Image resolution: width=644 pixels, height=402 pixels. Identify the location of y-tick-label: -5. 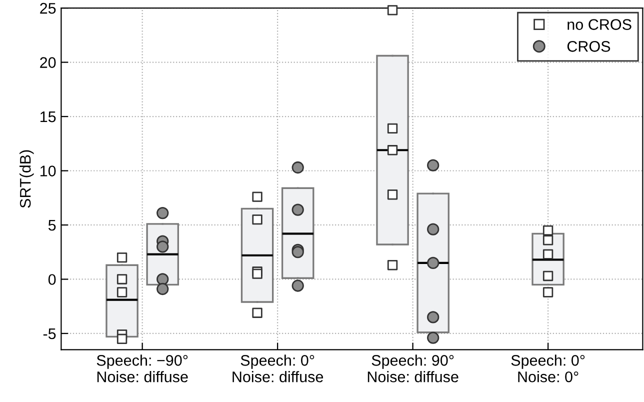
(49, 334).